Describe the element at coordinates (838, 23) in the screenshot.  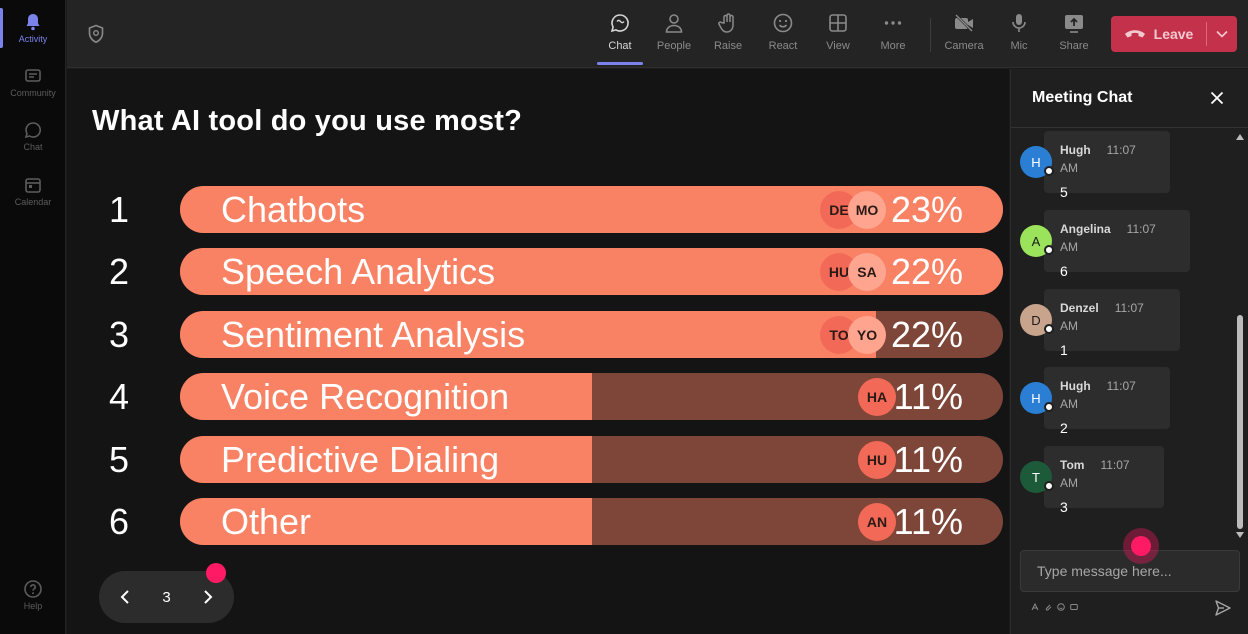
I see `grid-view-icon` at that location.